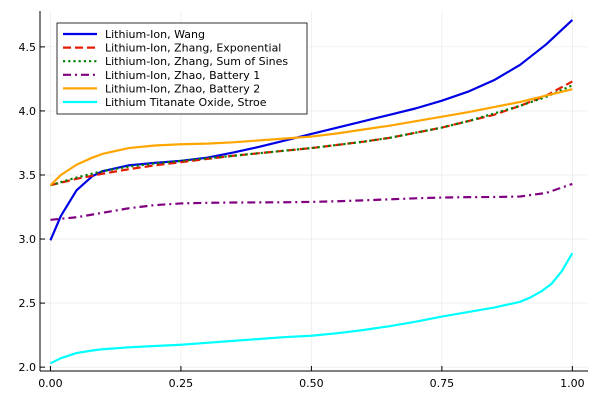 The image size is (600, 400). What do you see at coordinates (28, 111) in the screenshot?
I see `y-tick-label: 4.0` at bounding box center [28, 111].